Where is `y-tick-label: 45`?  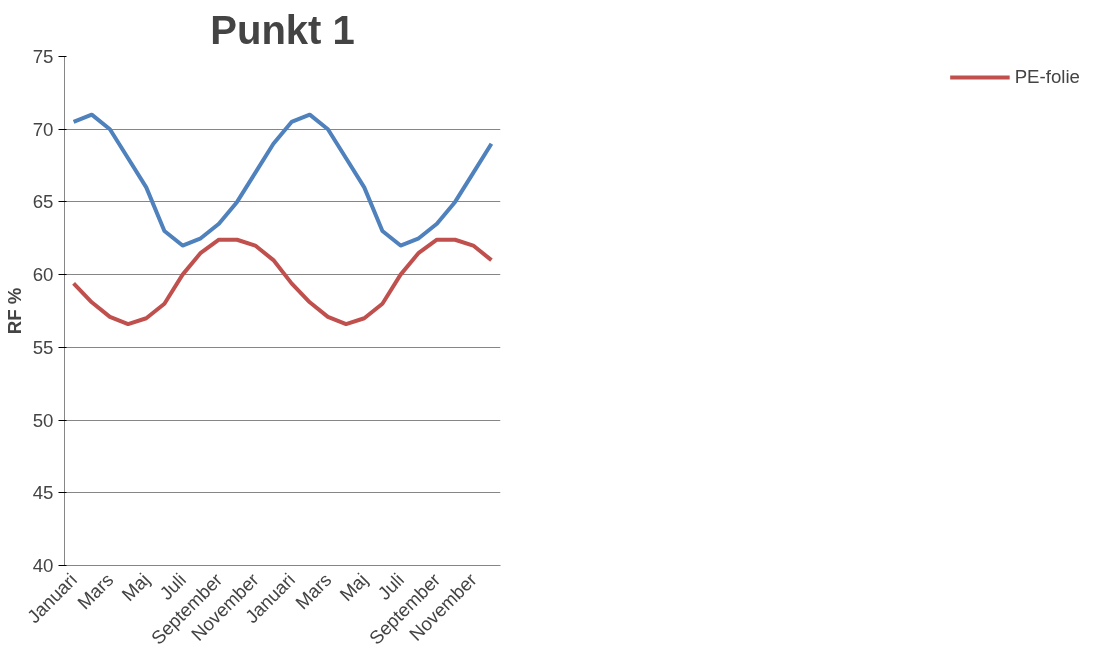 y-tick-label: 45 is located at coordinates (43, 493).